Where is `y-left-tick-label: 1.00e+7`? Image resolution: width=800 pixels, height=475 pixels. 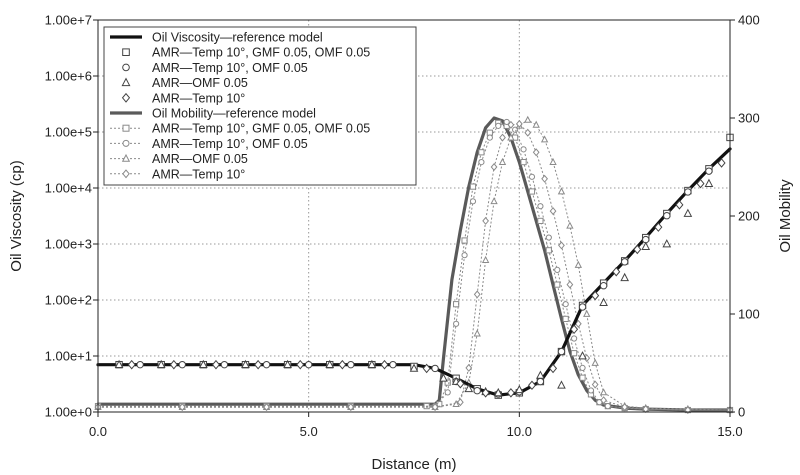
y-left-tick-label: 1.00e+7 is located at coordinates (68, 20).